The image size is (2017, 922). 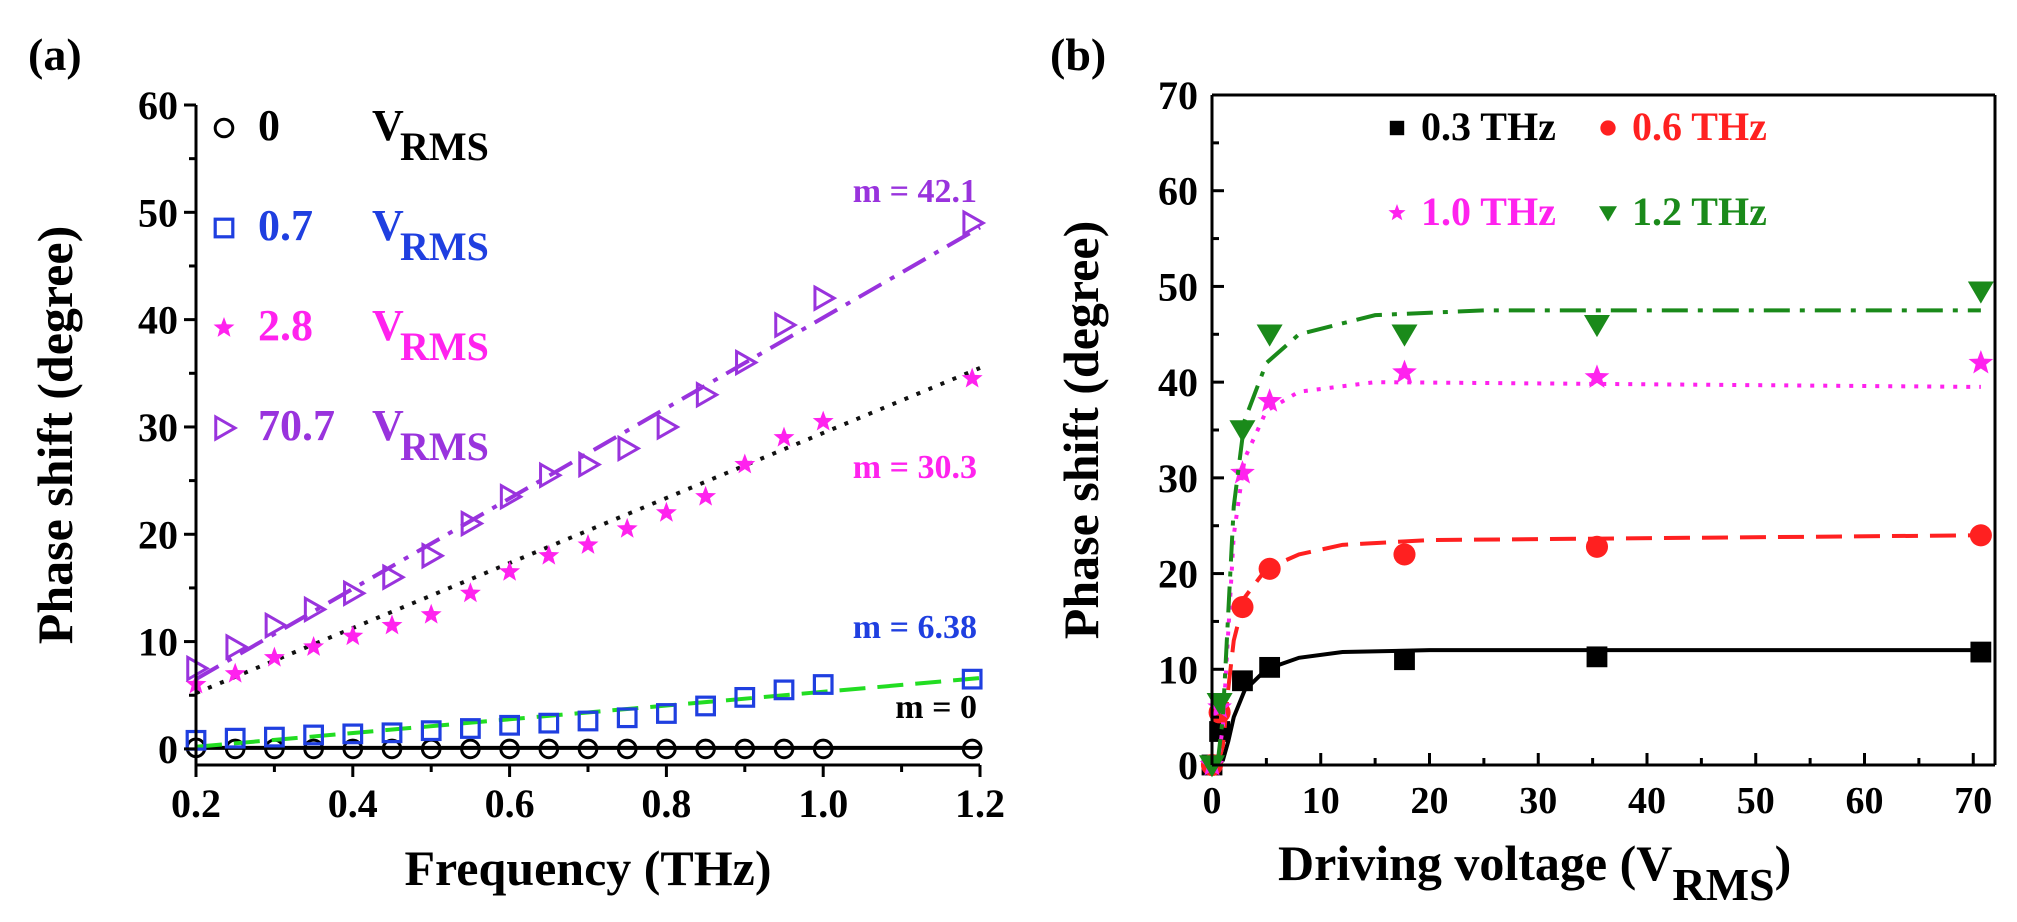 What do you see at coordinates (915, 191) in the screenshot?
I see `annotation-a-3: m = 42.1` at bounding box center [915, 191].